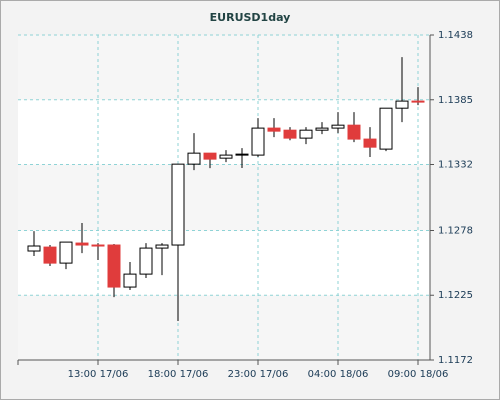 This screenshot has width=500, height=400. What do you see at coordinates (455, 100) in the screenshot?
I see `y-tick-label: 1.1385` at bounding box center [455, 100].